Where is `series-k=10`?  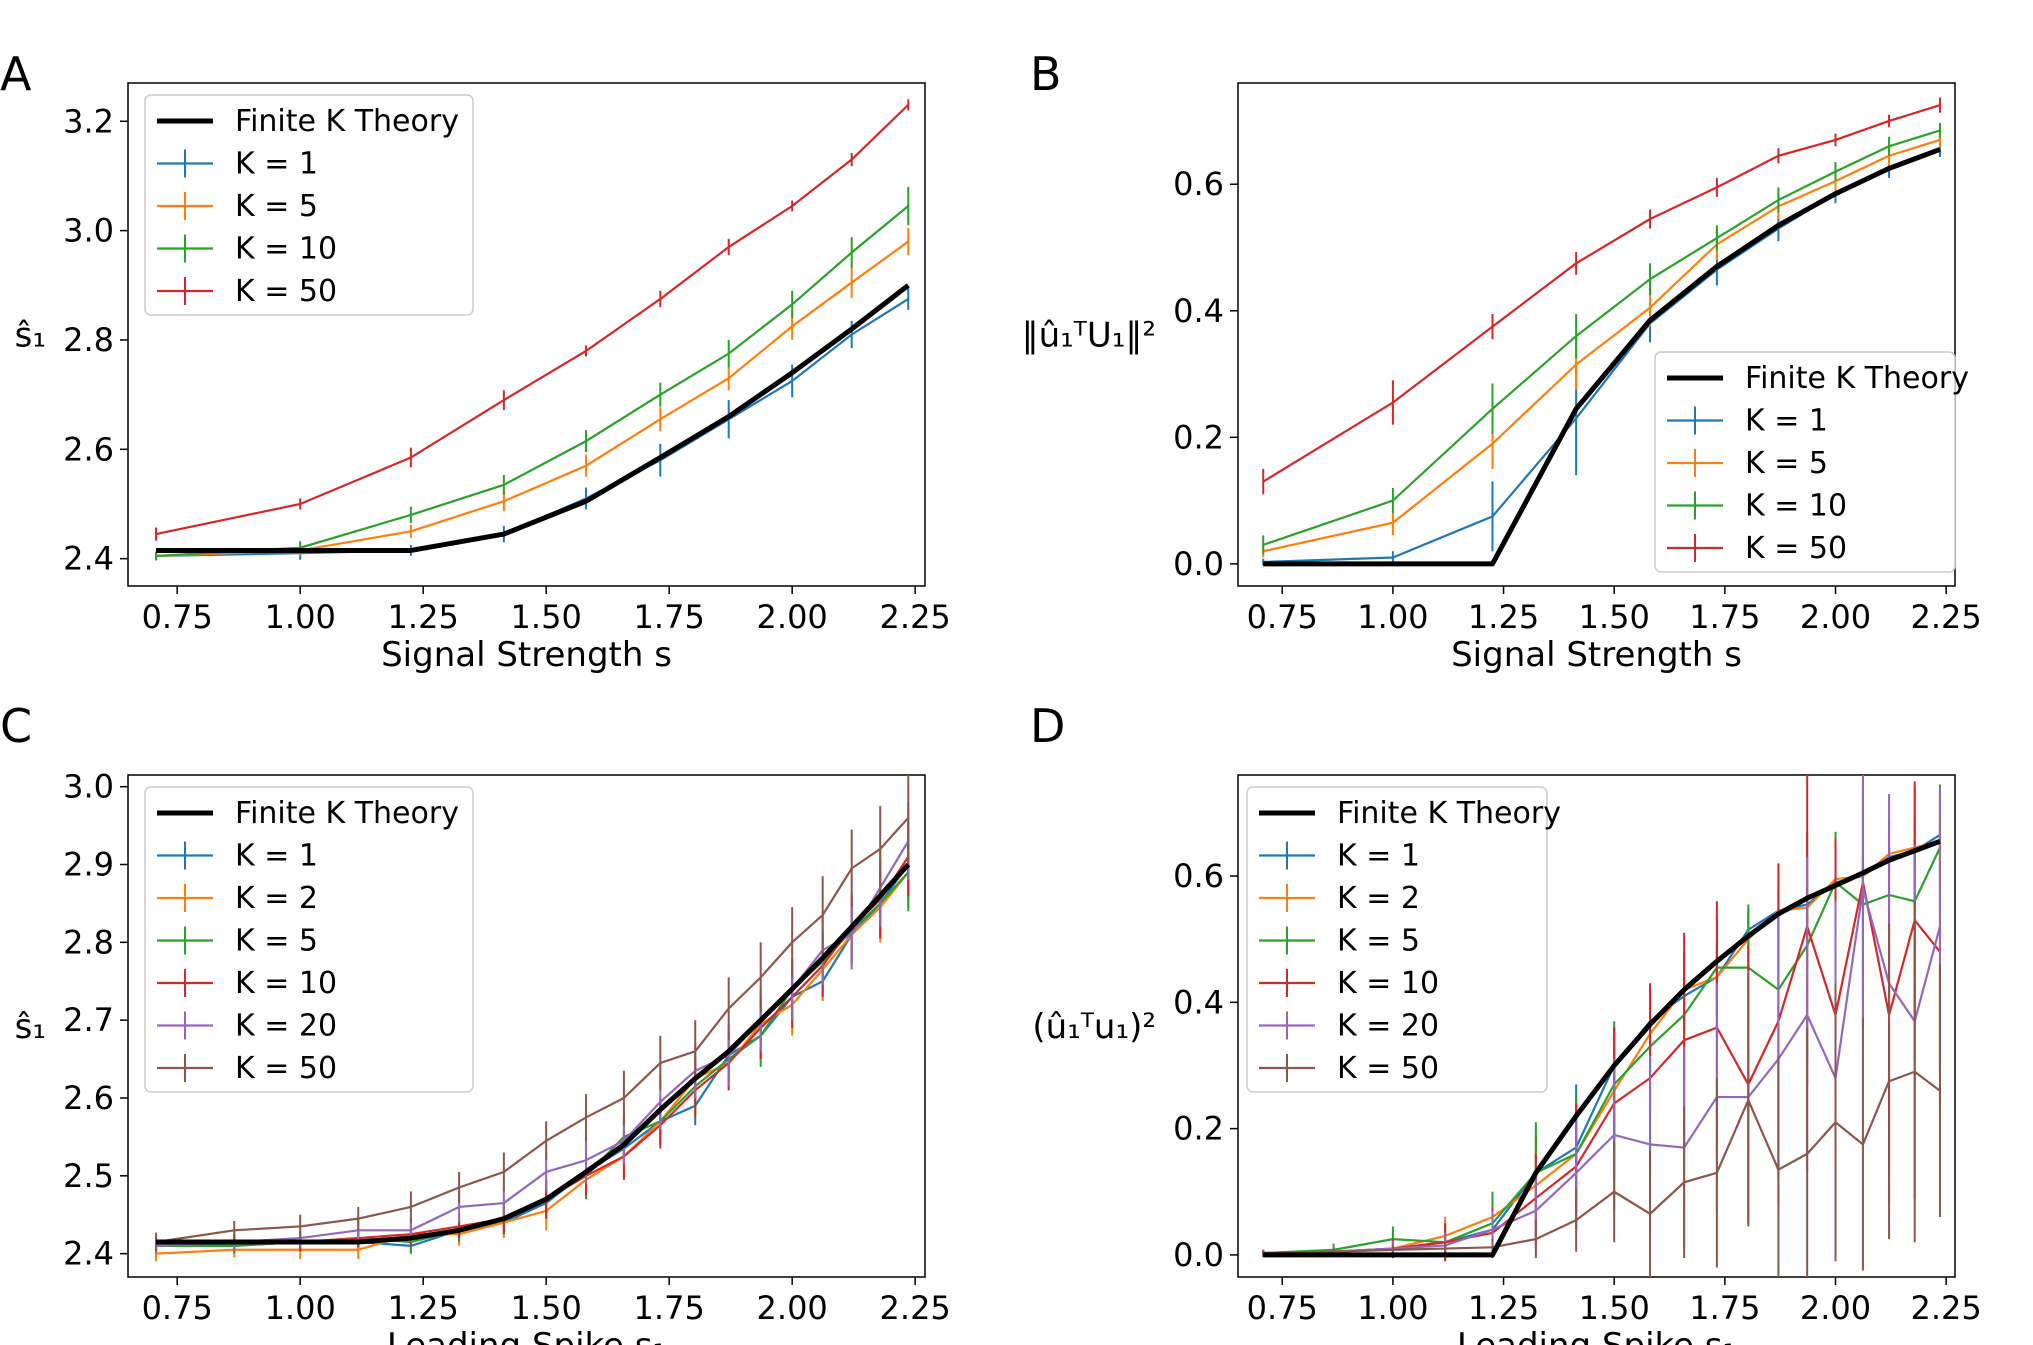 series-k=10 is located at coordinates (532, 373).